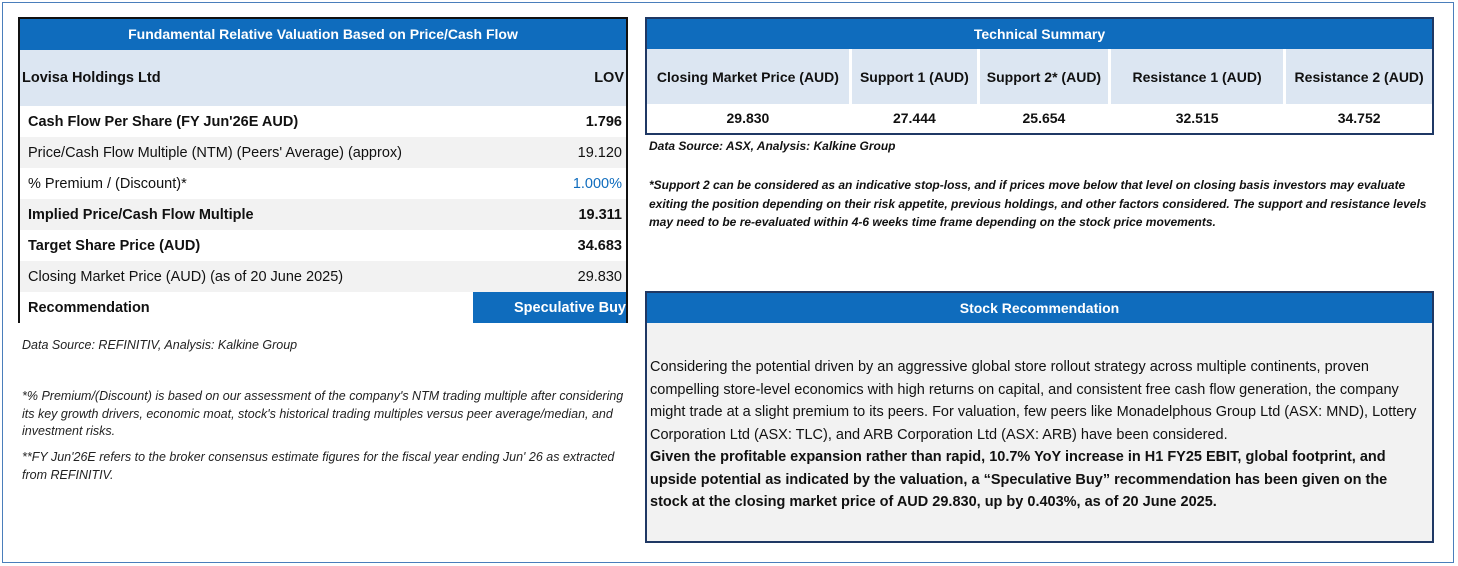  Describe the element at coordinates (107, 183) in the screenshot. I see `row-label: % Premium / (Discount)*` at that location.